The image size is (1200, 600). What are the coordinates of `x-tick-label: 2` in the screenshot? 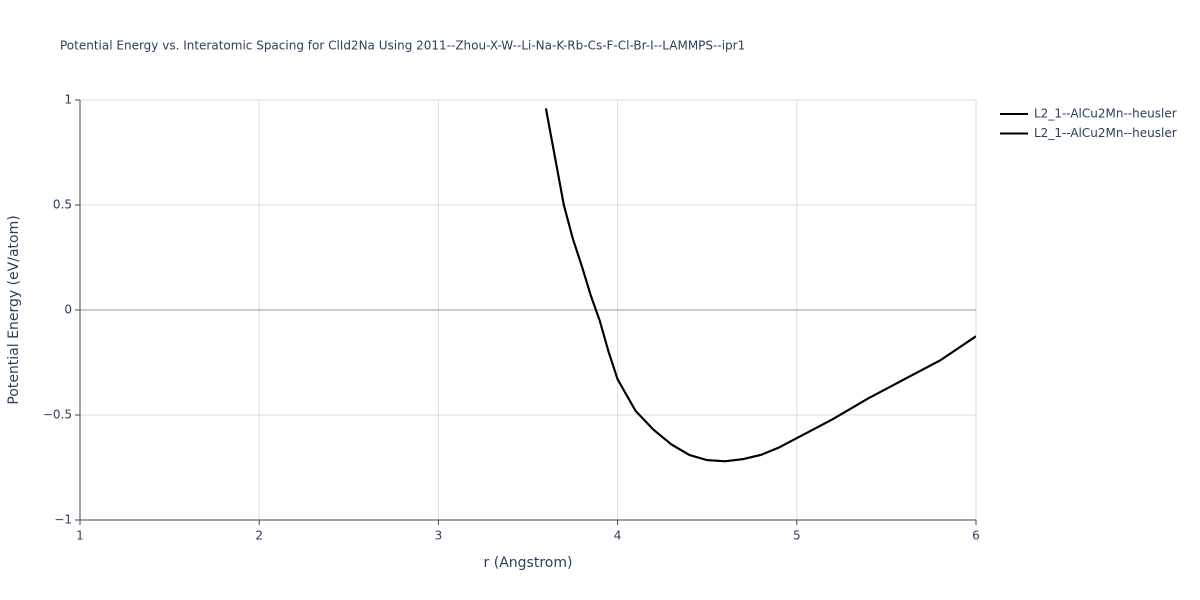 It's located at (259, 536).